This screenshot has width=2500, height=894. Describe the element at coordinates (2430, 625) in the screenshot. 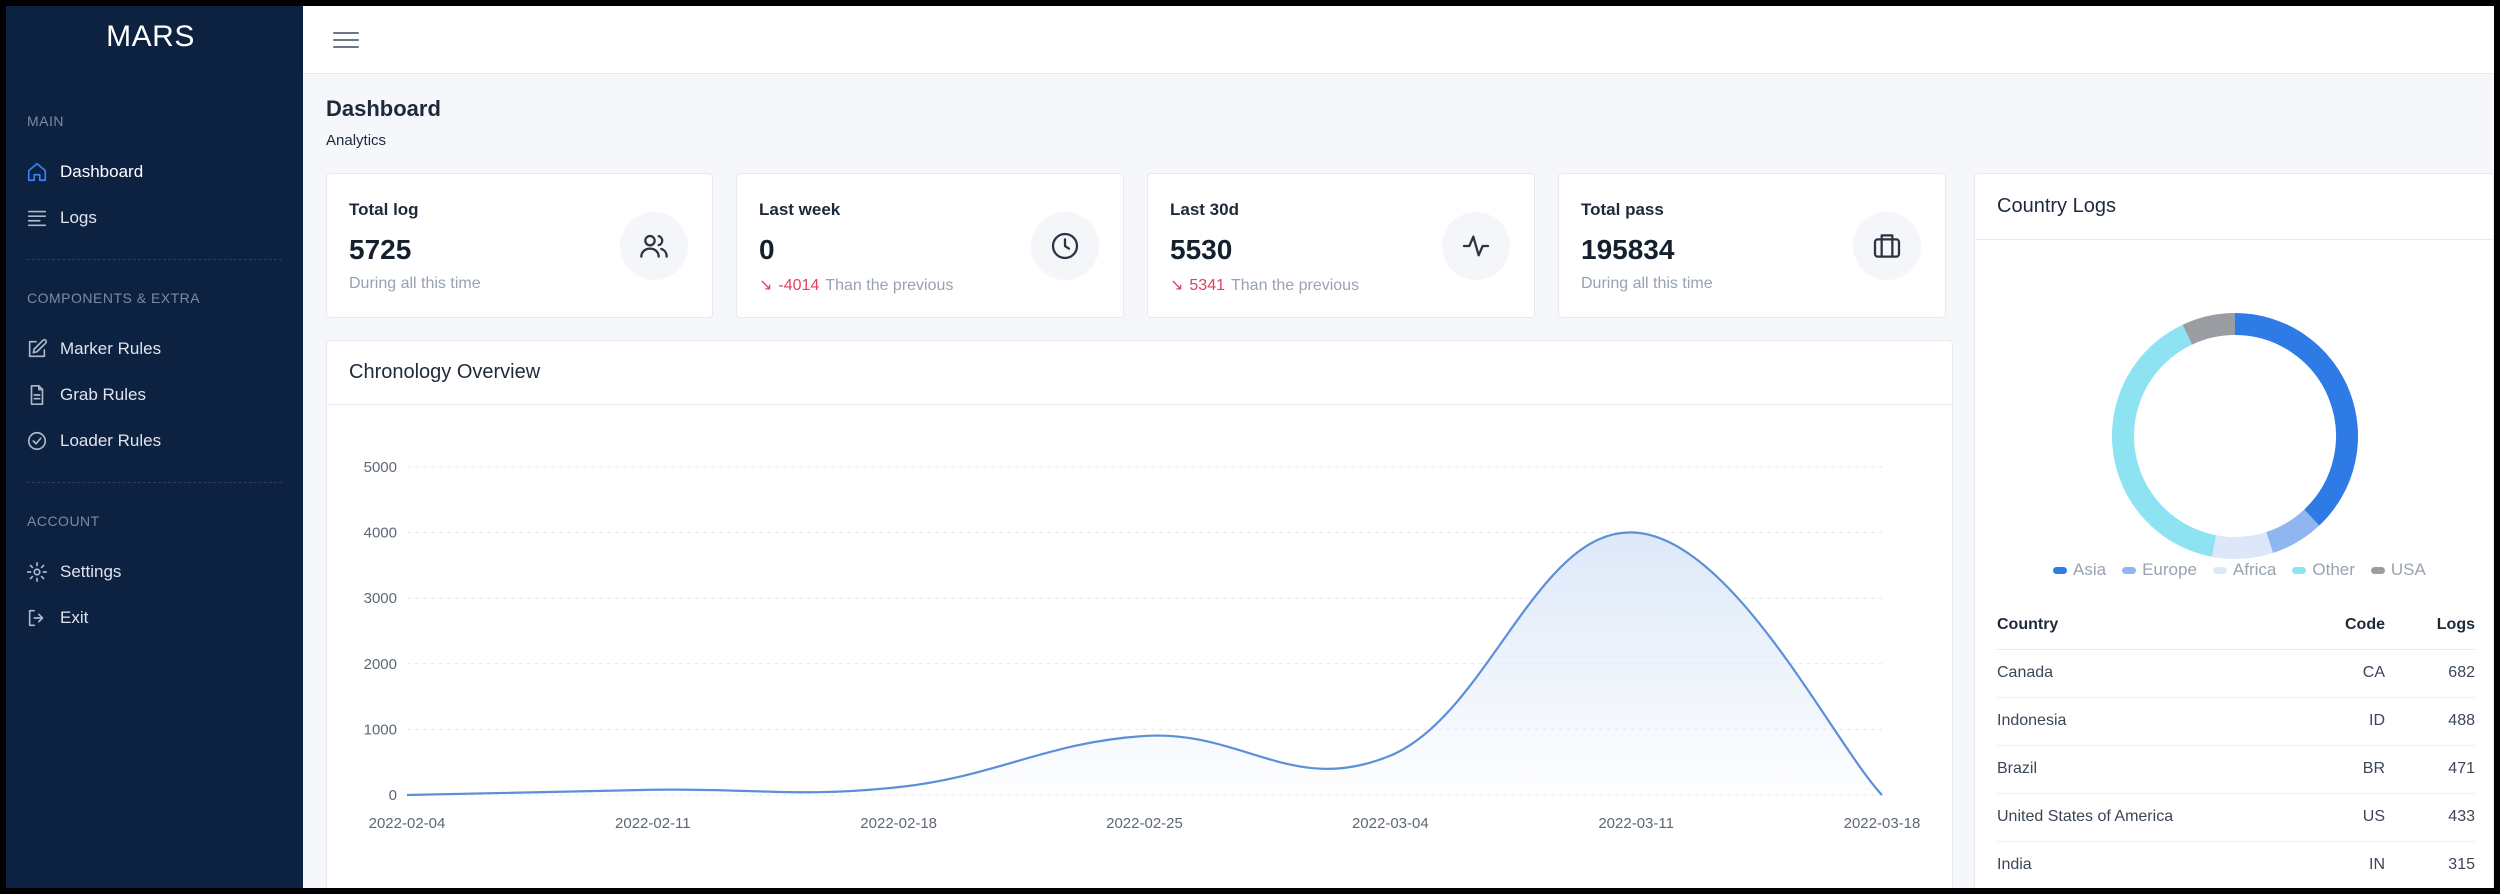

I see `column-header-logs: Logs` at that location.